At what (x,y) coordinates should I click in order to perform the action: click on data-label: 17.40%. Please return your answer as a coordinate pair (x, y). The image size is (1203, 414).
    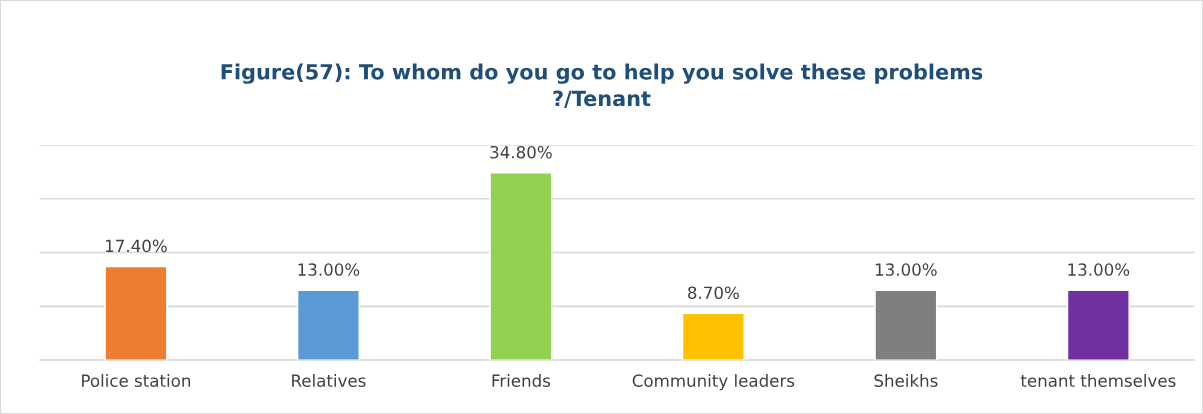
    Looking at the image, I should click on (136, 246).